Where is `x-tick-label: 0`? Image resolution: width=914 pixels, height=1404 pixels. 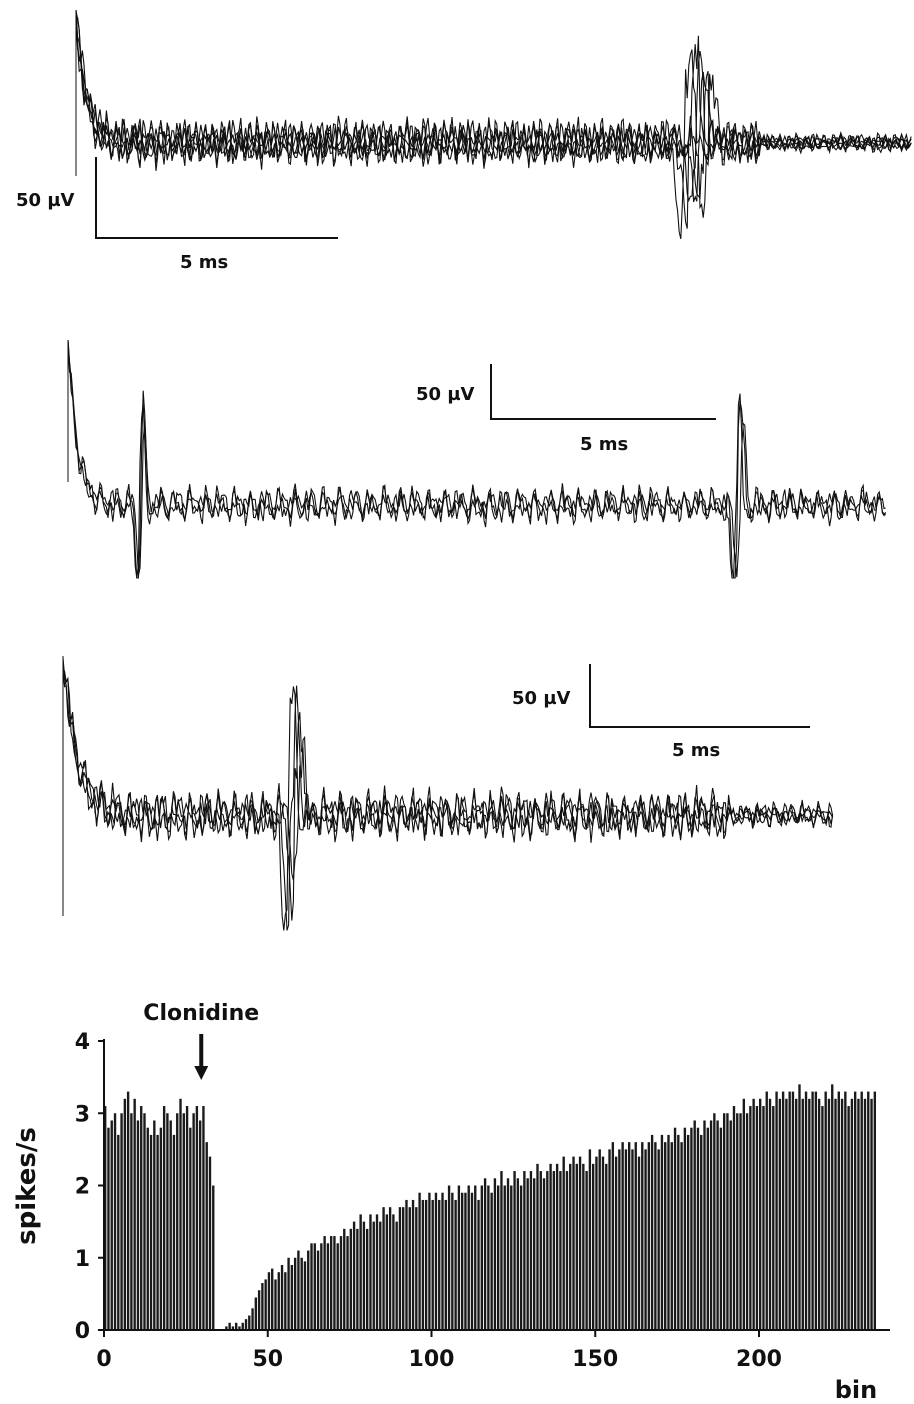 x-tick-label: 0 is located at coordinates (103, 1359).